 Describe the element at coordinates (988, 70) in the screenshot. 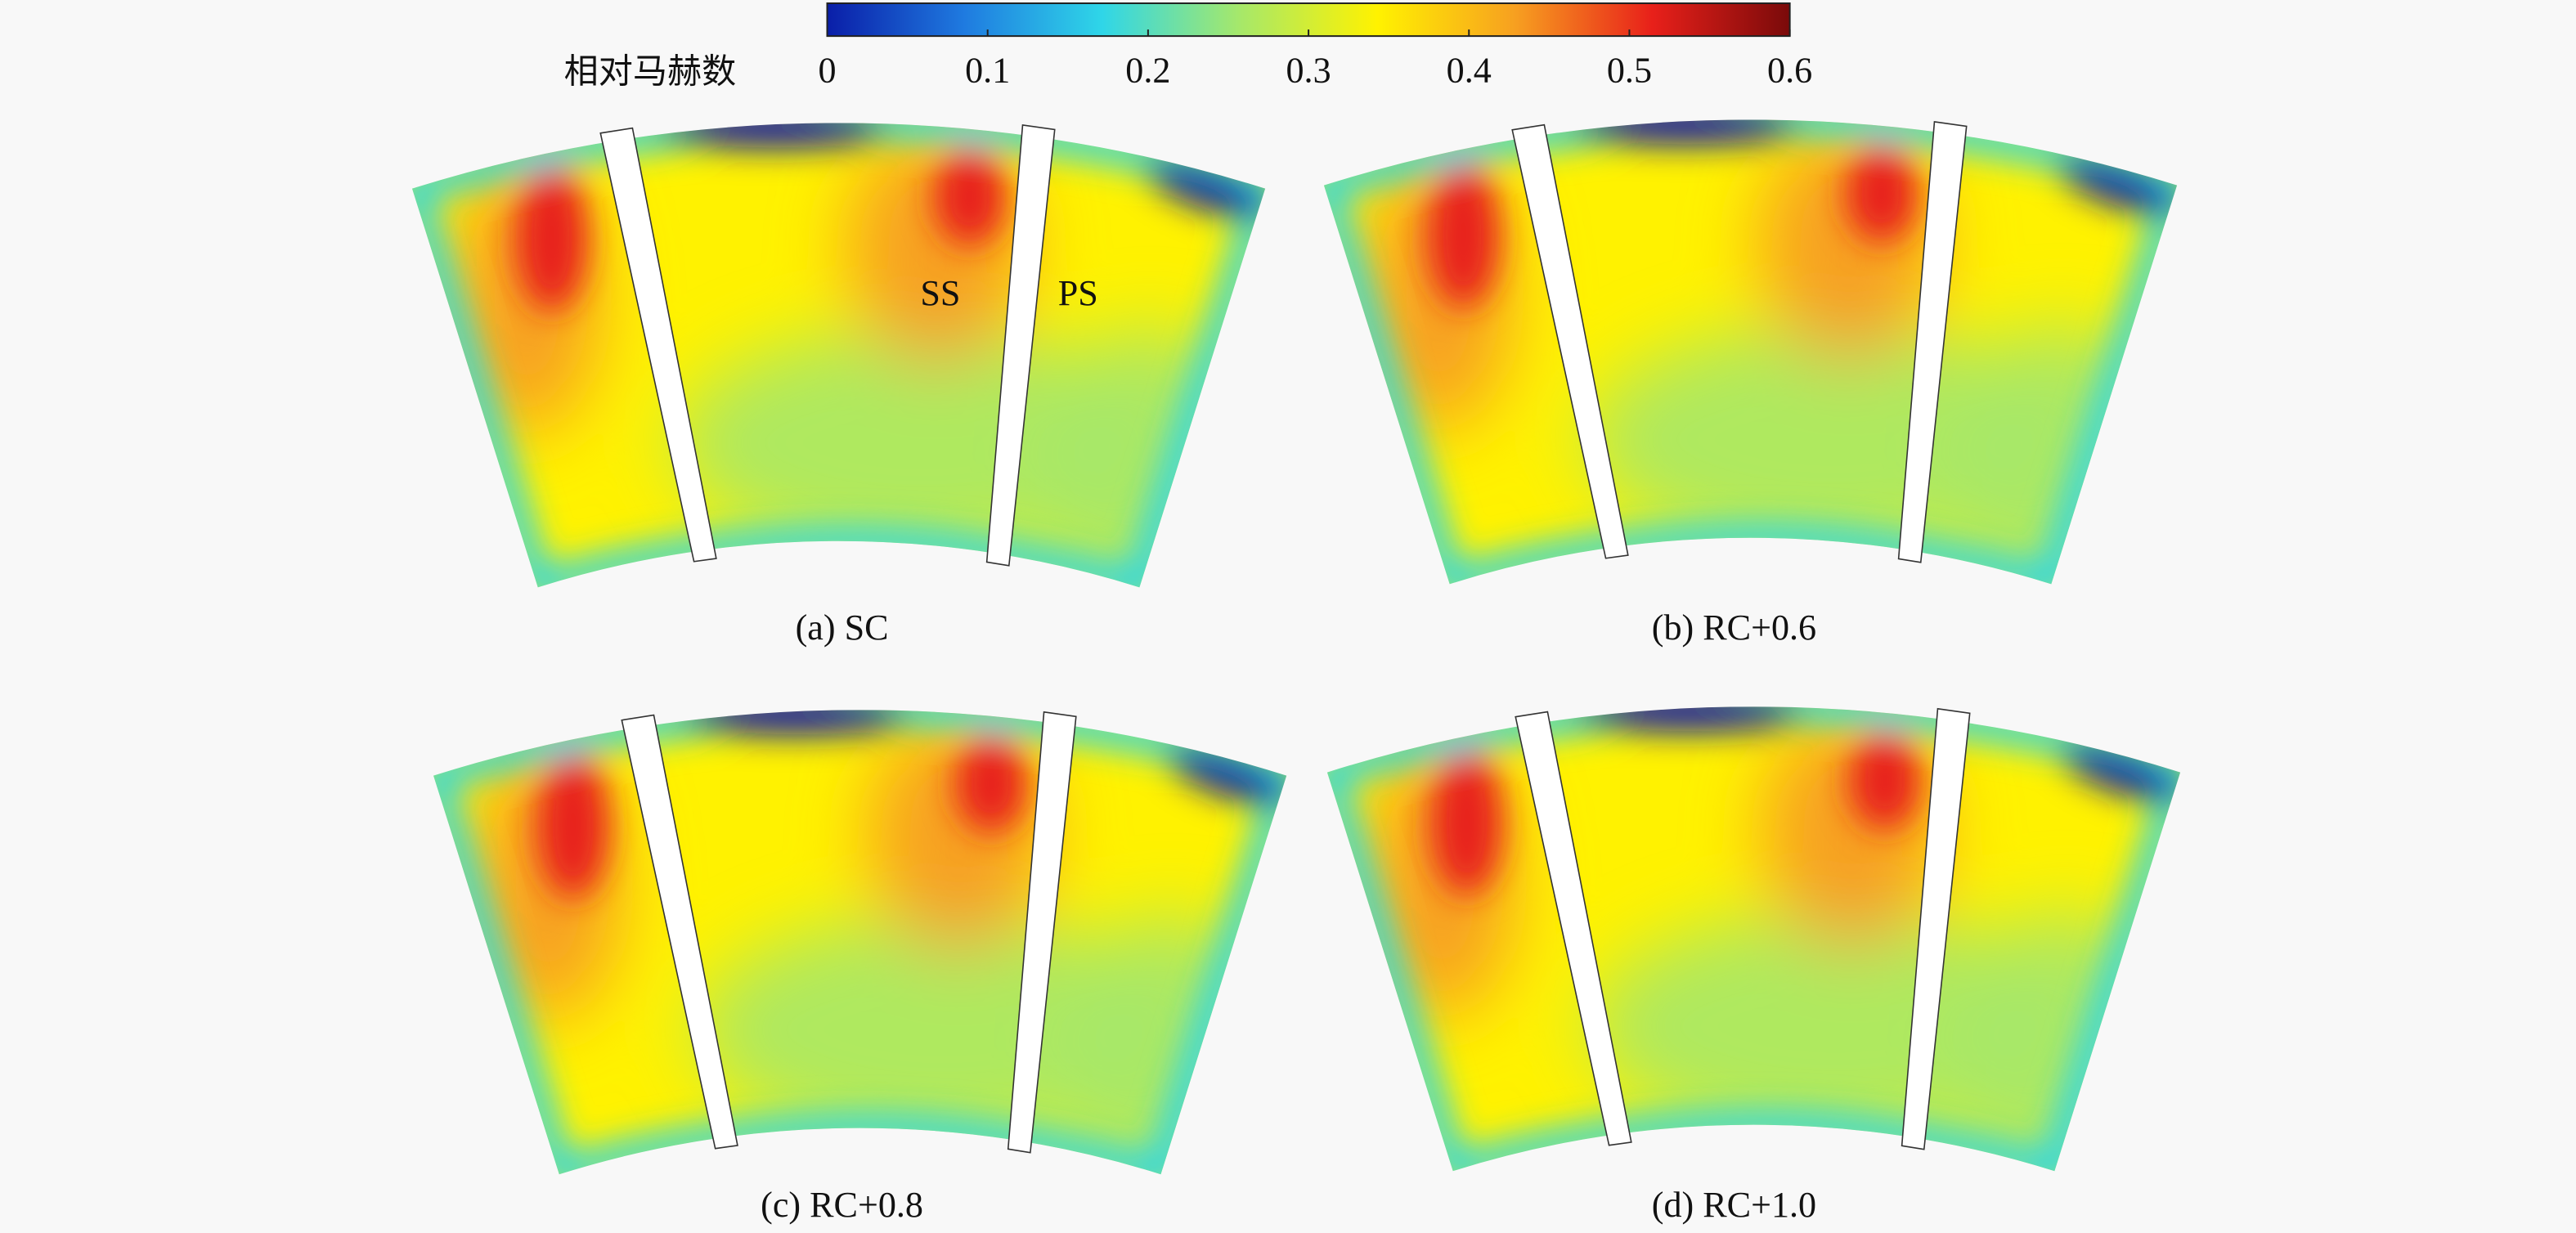

I see `colorbar-tick-label: 0.1` at that location.